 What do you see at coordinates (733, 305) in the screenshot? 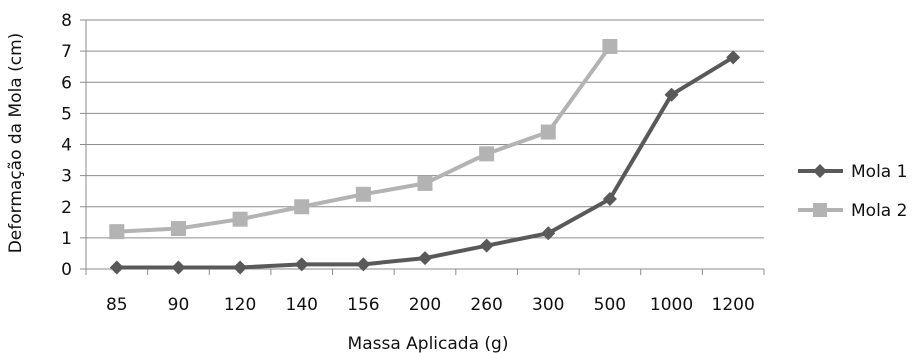
I see `x-tick-label-1200: 1200` at bounding box center [733, 305].